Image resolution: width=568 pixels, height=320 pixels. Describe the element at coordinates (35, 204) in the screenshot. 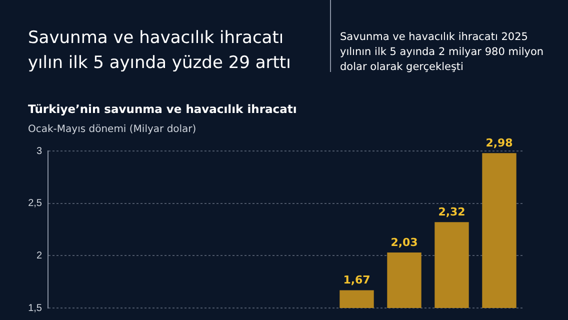

I see `y-tick-label: 2,5` at that location.